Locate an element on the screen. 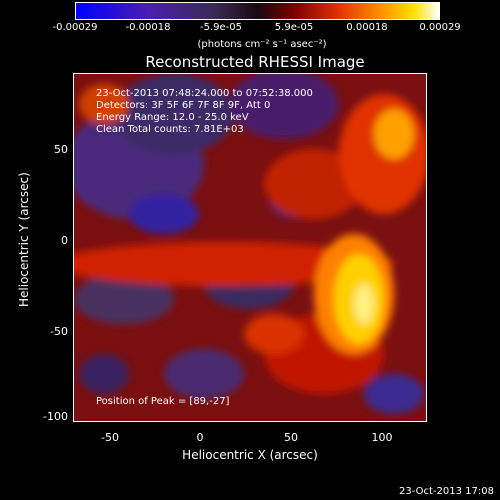 This screenshot has width=500, height=500. annotation-energy: Energy Range: 12.0 - 25.0 keV is located at coordinates (172, 117).